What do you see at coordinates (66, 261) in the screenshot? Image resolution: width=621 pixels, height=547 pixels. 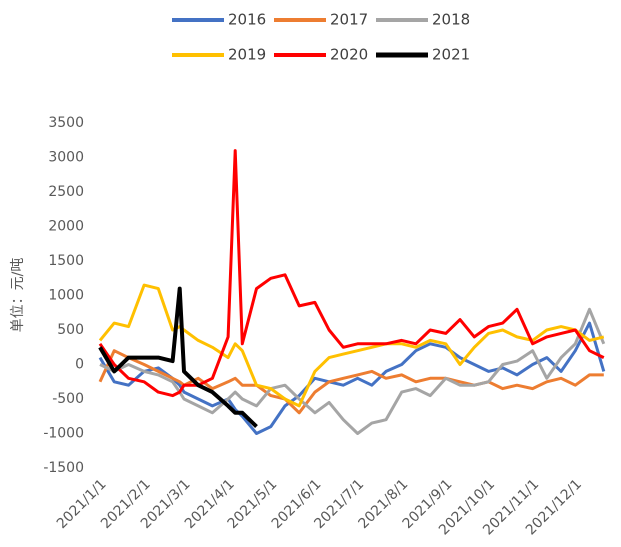 I see `y-tick-label: 1500` at bounding box center [66, 261].